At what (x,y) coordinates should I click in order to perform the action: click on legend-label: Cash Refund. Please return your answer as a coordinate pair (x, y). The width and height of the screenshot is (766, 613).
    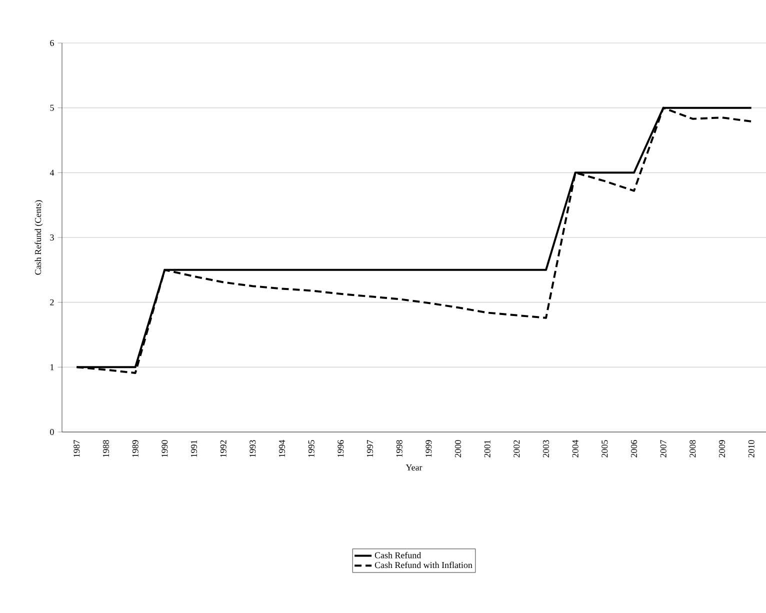
    Looking at the image, I should click on (398, 555).